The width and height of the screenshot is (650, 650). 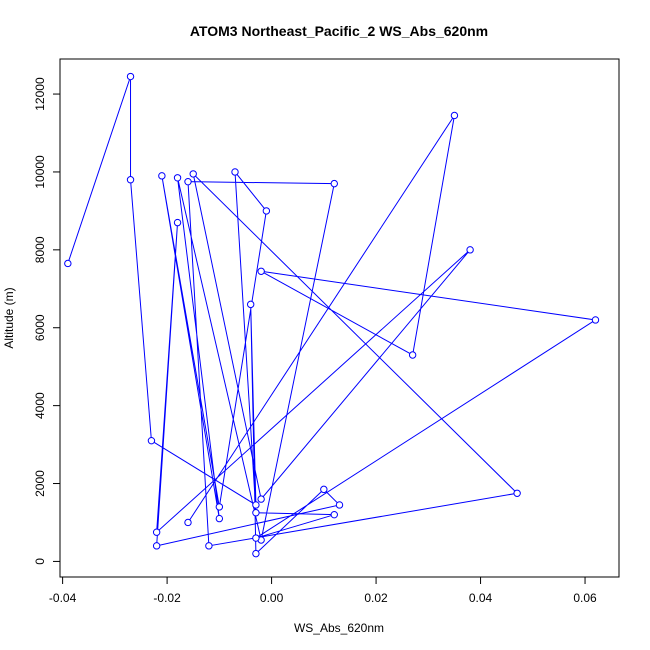 I want to click on chart-title: ATOM3 Northeast_Pacific_2 WS_Abs_620nm, so click(x=339, y=31).